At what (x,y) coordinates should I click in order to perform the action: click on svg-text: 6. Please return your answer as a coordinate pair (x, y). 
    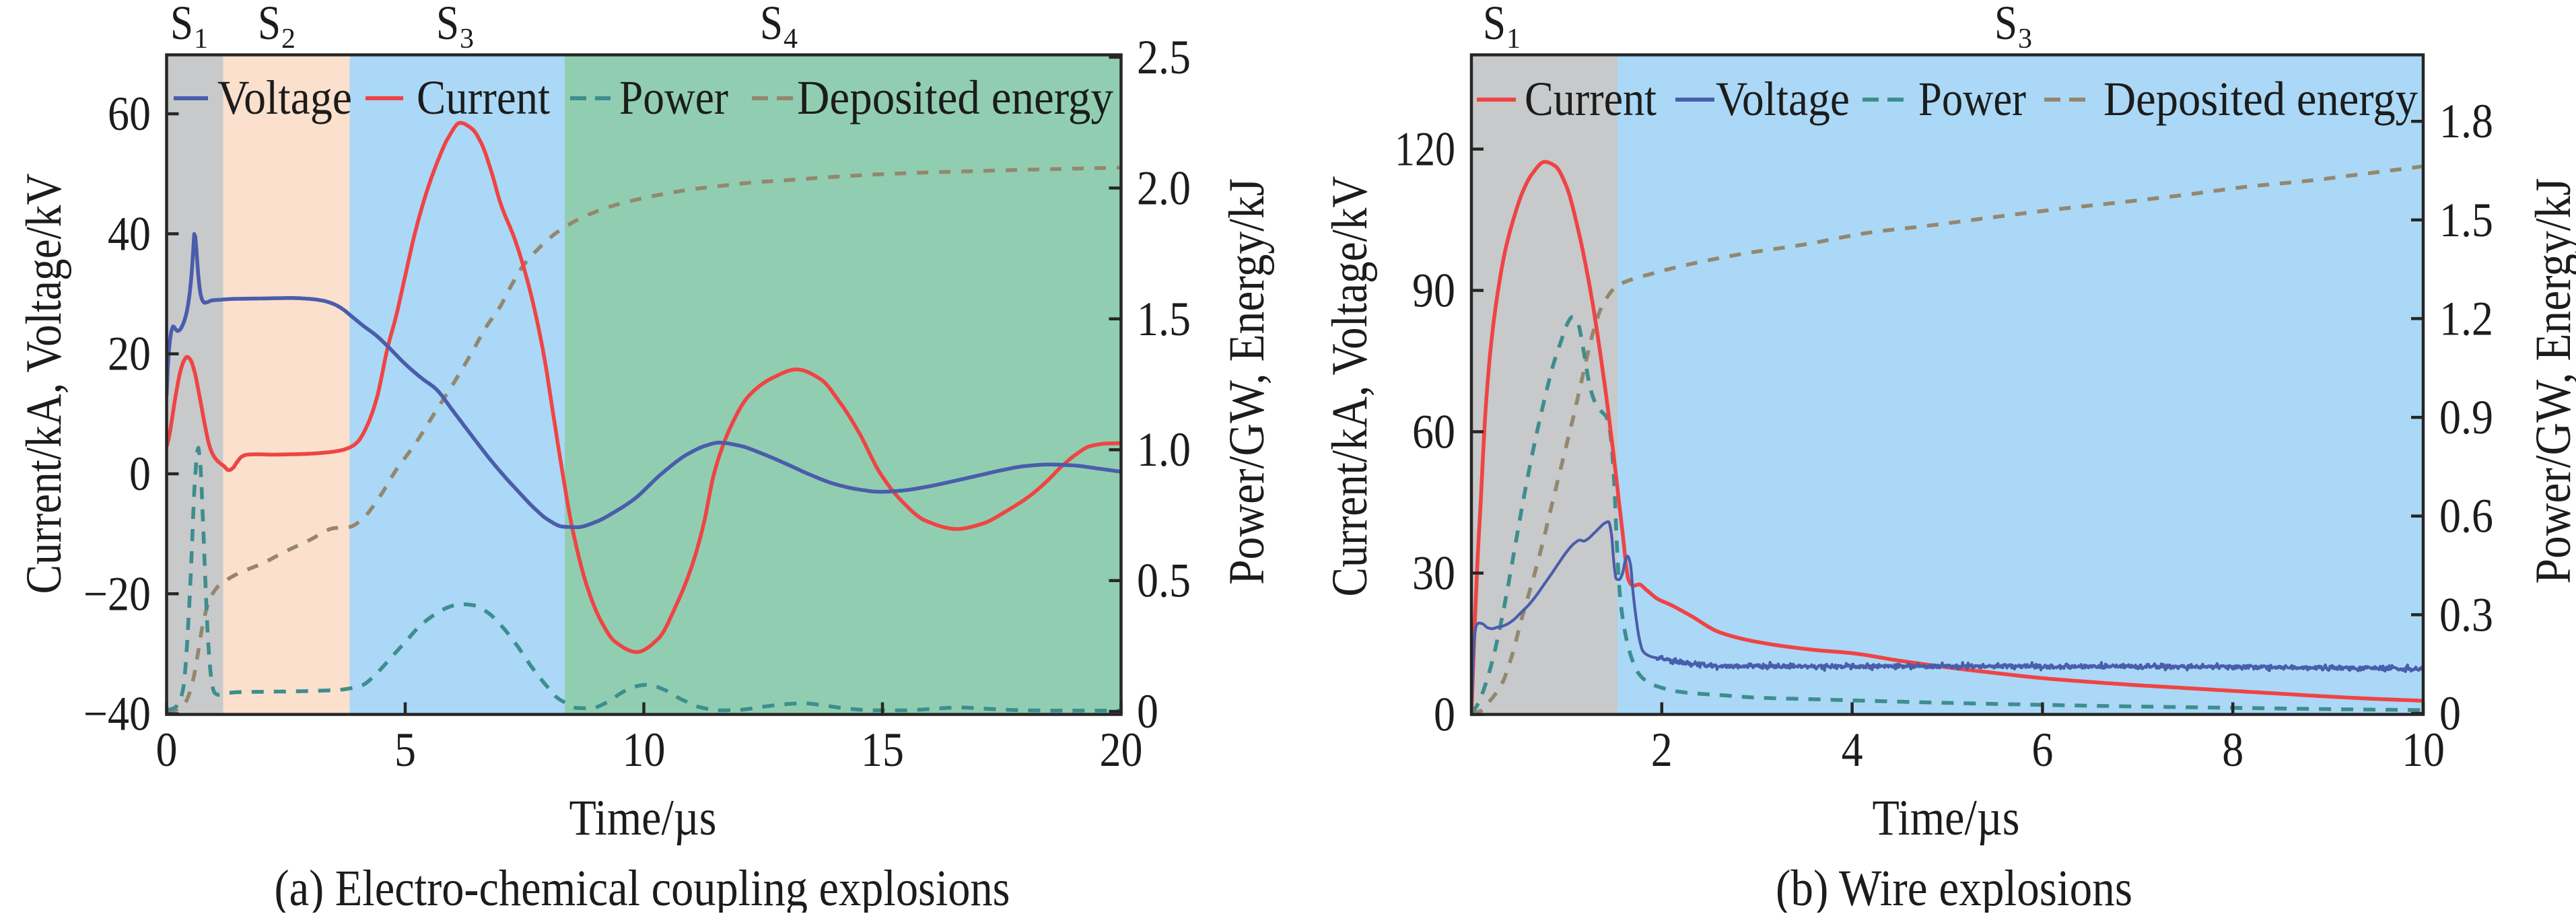
    Looking at the image, I should click on (2042, 750).